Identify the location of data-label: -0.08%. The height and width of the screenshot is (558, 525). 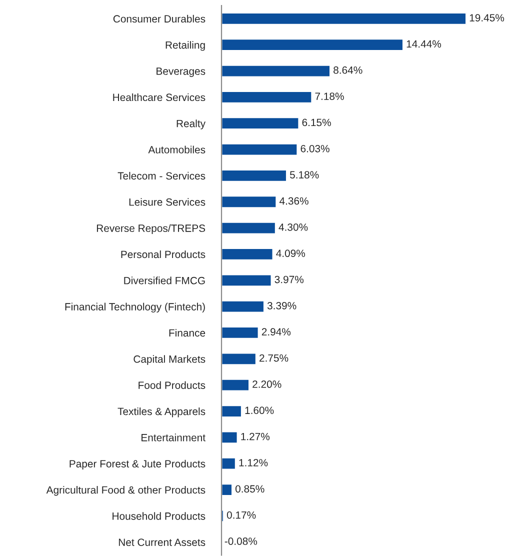
(241, 541).